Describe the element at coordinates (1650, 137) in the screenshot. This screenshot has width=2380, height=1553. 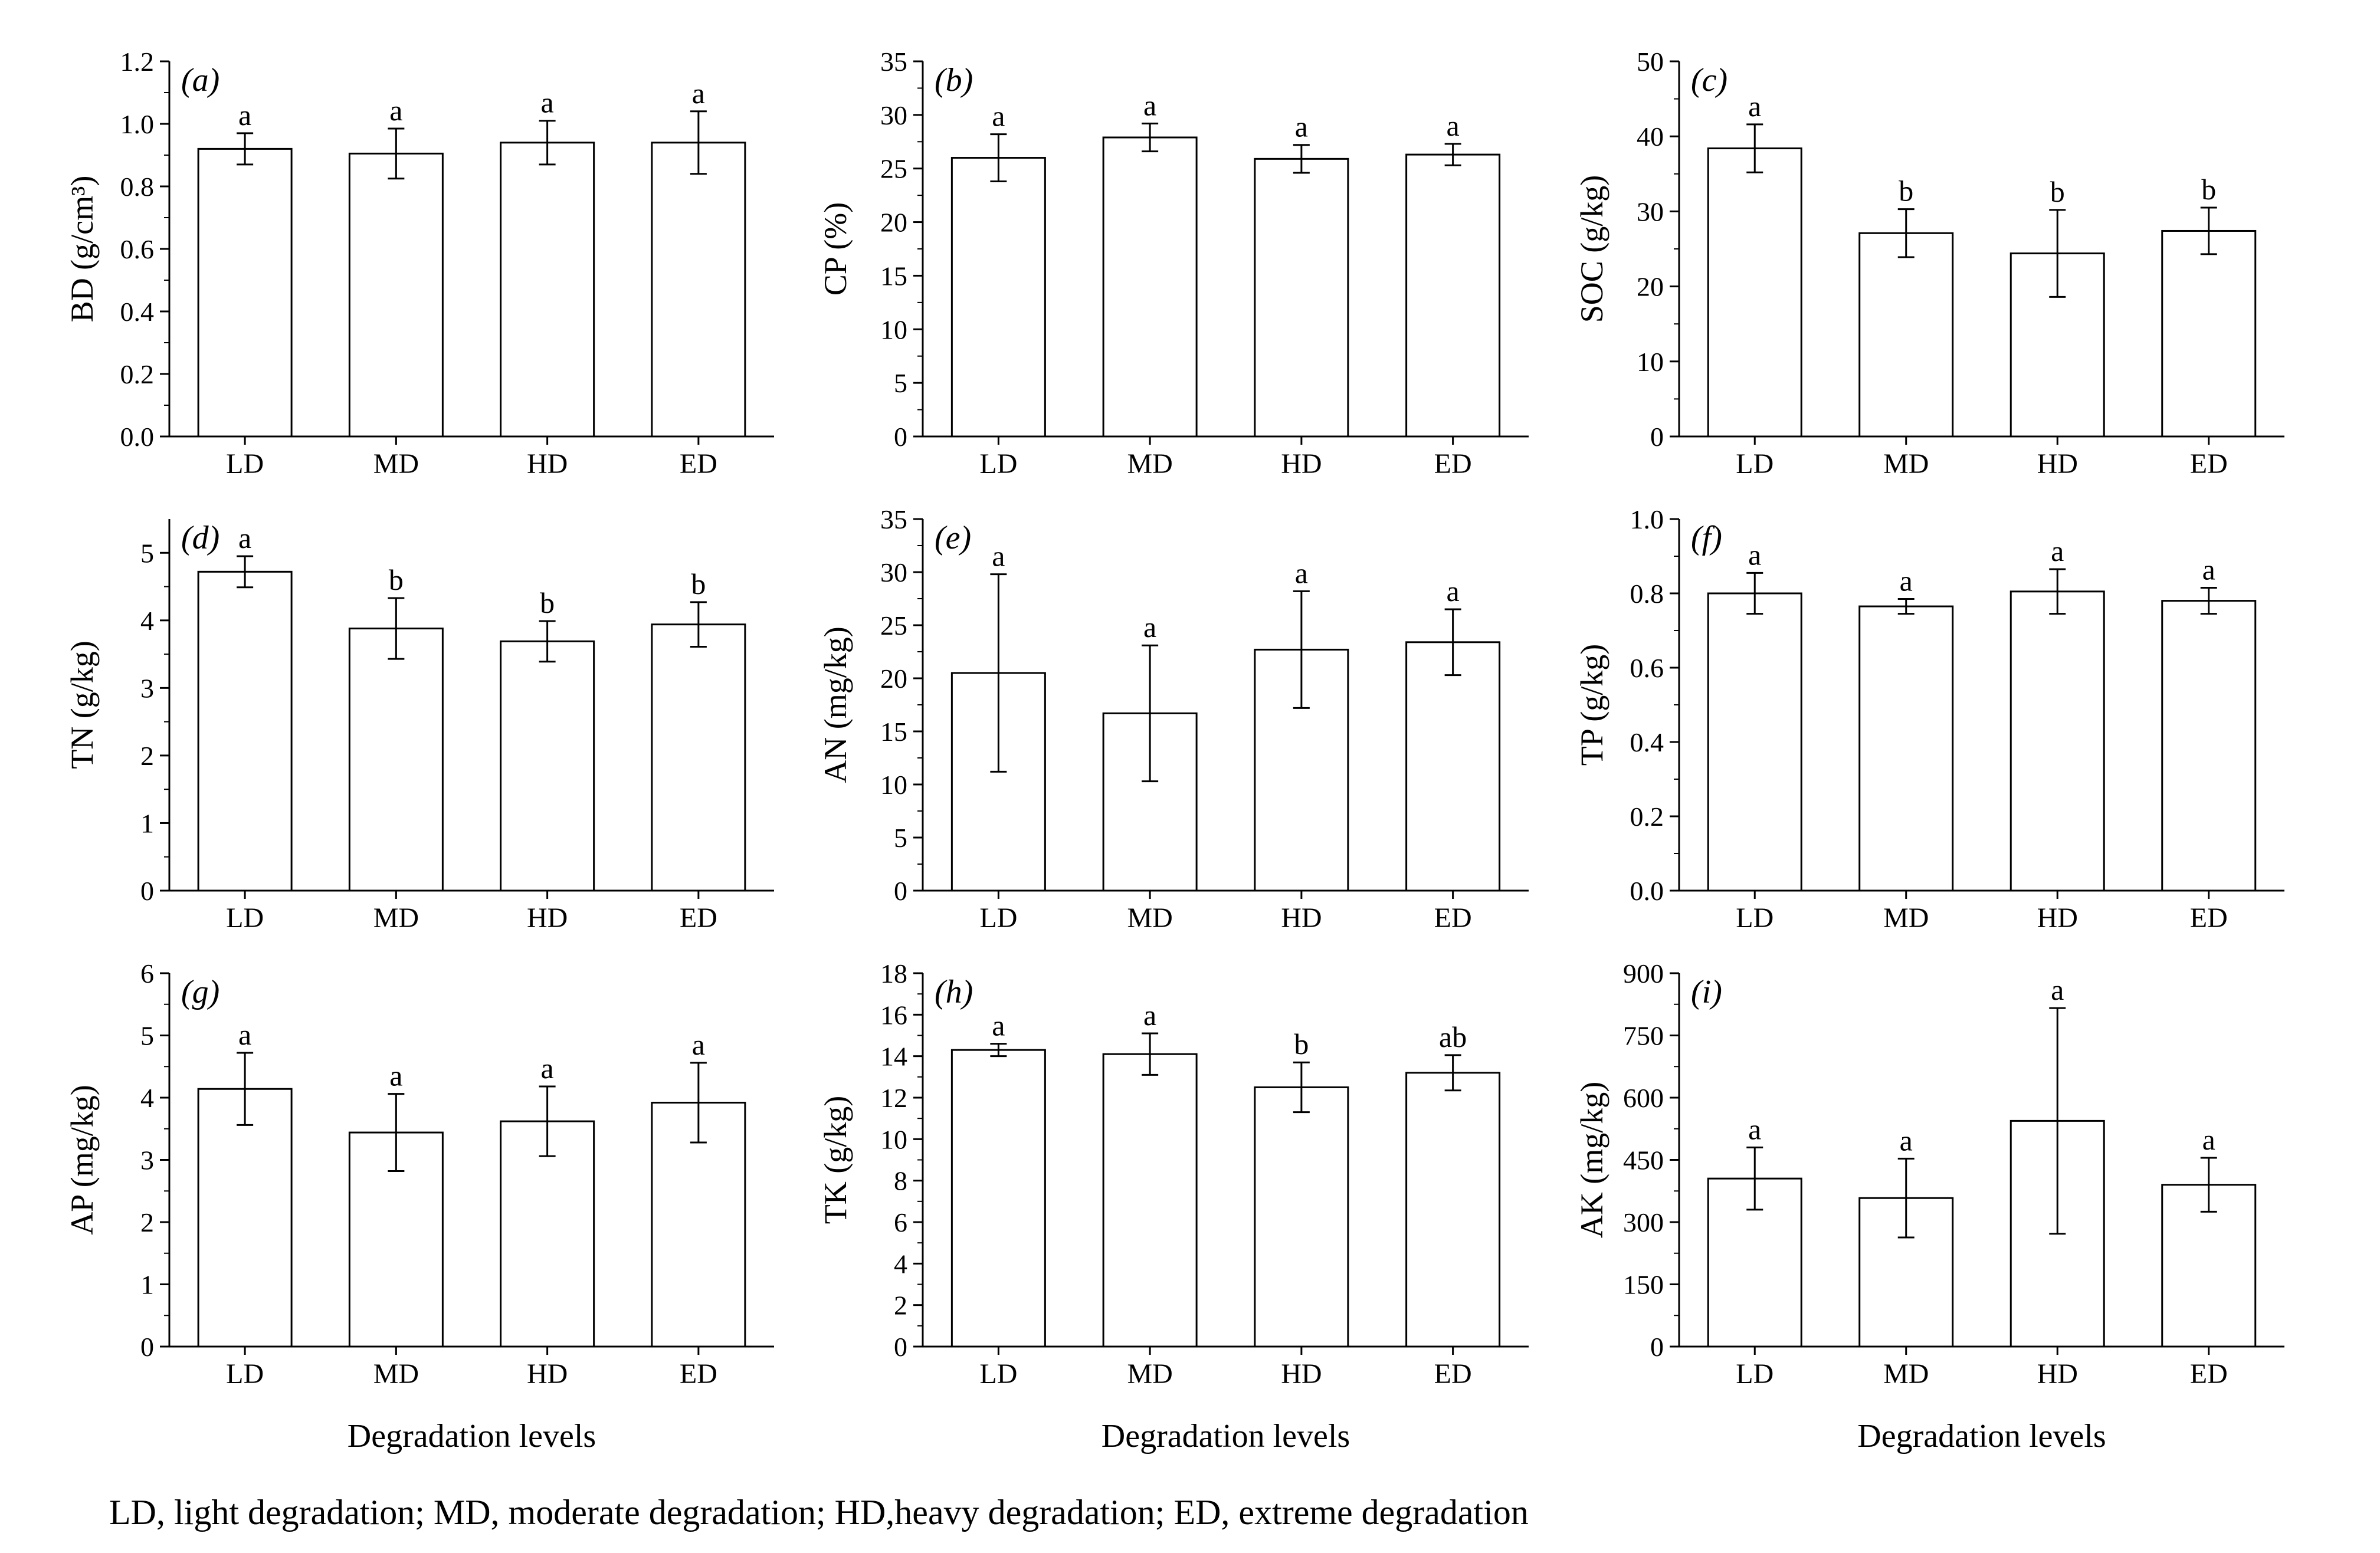
I see `y-tick-label: 40` at that location.